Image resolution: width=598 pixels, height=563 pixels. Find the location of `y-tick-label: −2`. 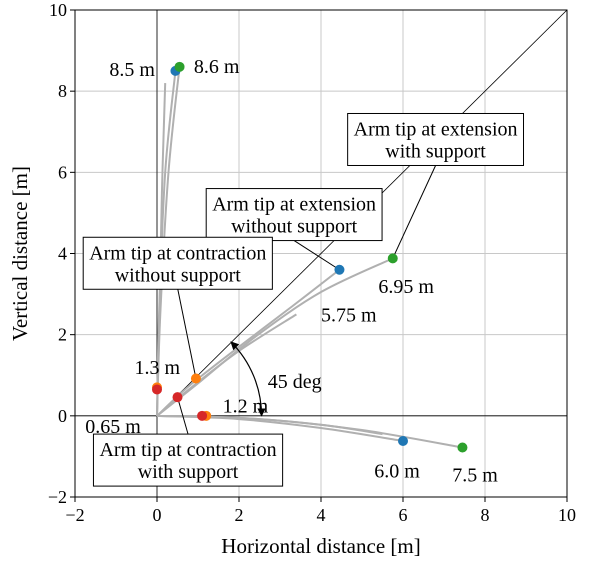

y-tick-label: −2 is located at coordinates (57, 497).